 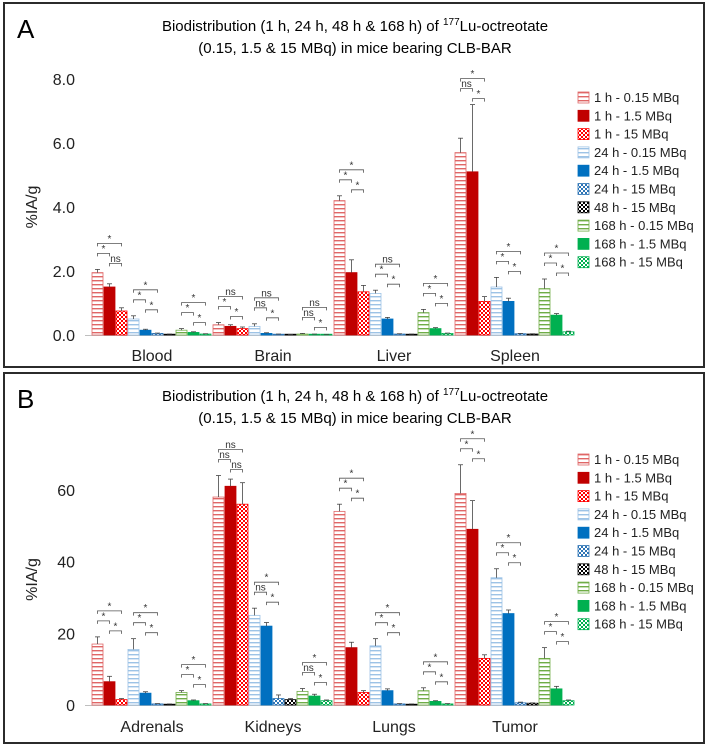 What do you see at coordinates (70, 706) in the screenshot?
I see `y-tick-label: 0` at bounding box center [70, 706].